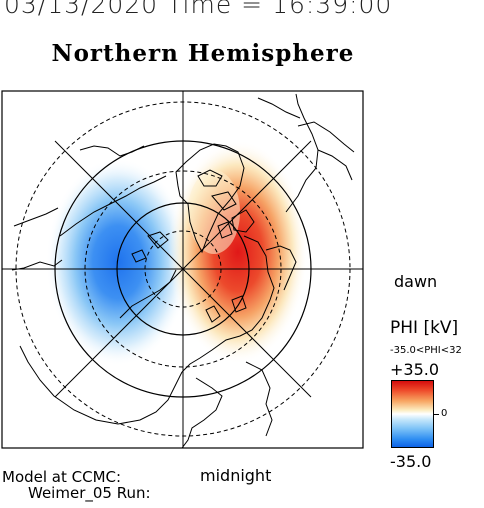 The width and height of the screenshot is (484, 508). I want to click on arctic-islands, so click(226, 204).